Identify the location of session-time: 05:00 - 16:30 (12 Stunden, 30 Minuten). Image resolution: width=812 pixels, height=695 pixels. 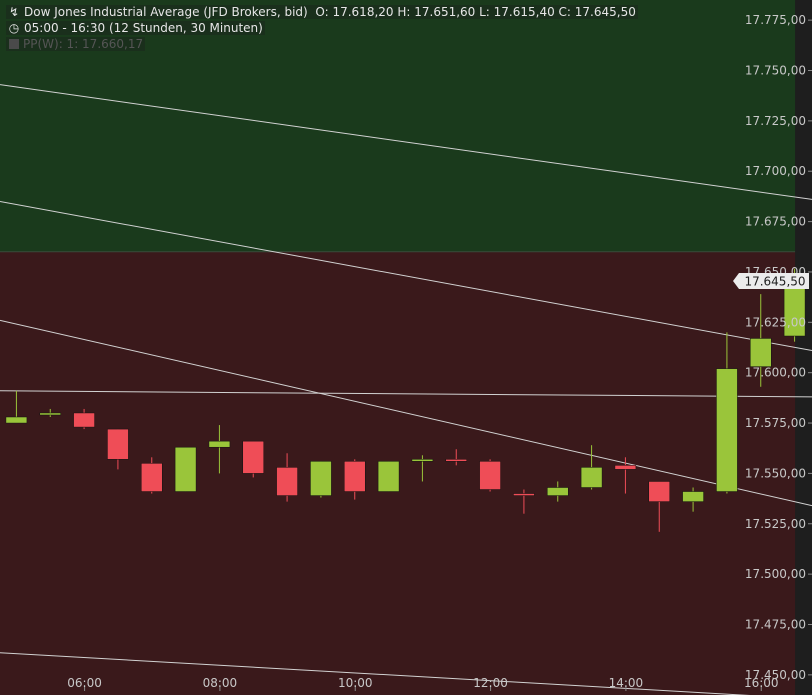
(143, 28).